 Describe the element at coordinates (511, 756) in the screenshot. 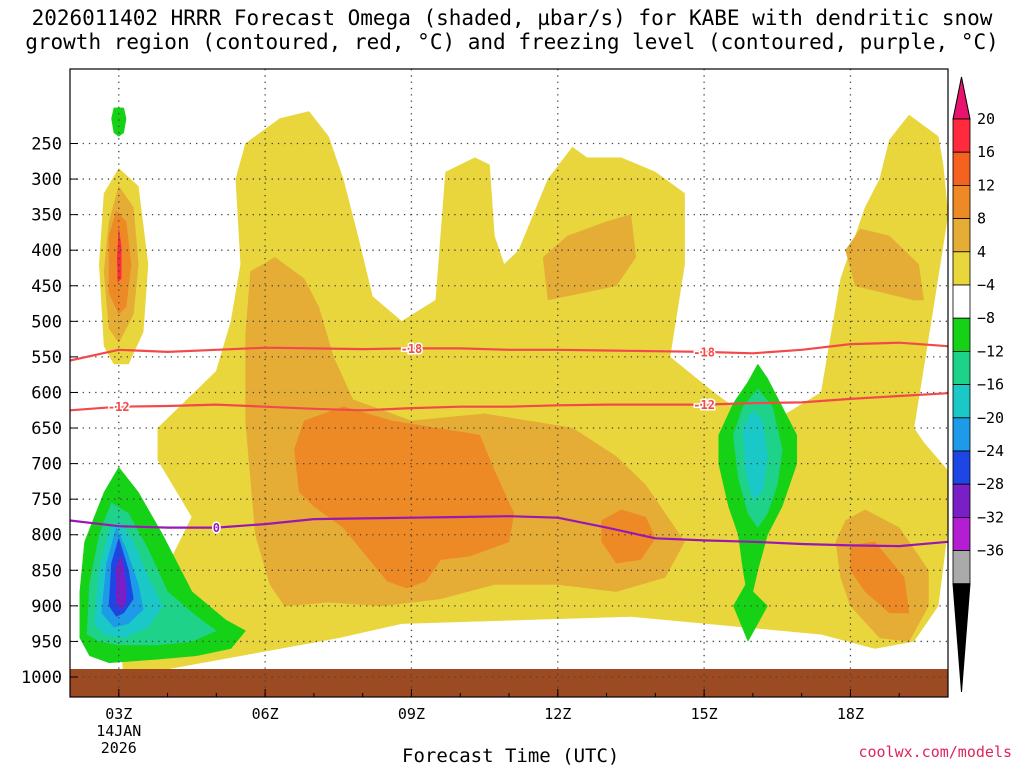

I see `x-axis-title: Forecast Time (UTC)` at that location.